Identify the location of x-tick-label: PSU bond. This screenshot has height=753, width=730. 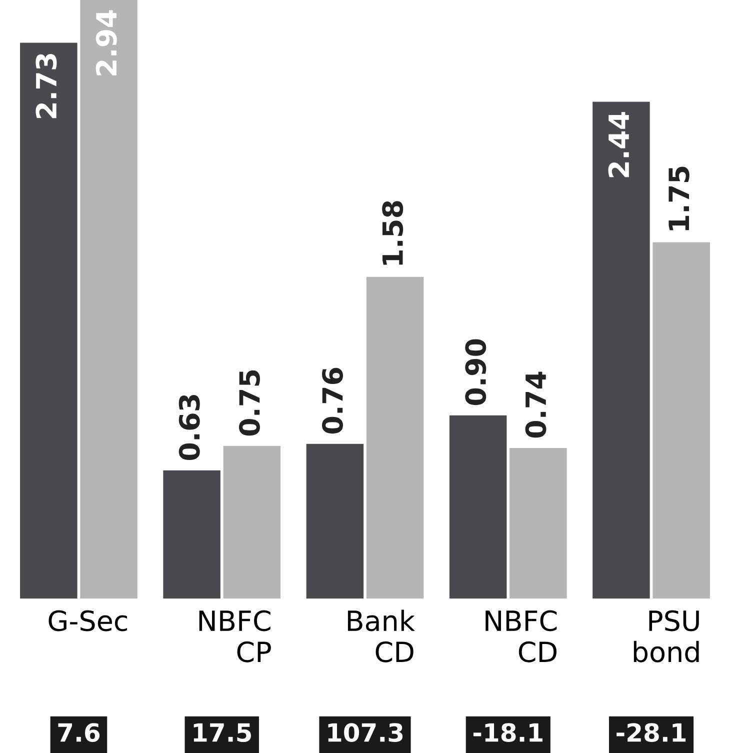
(666, 636).